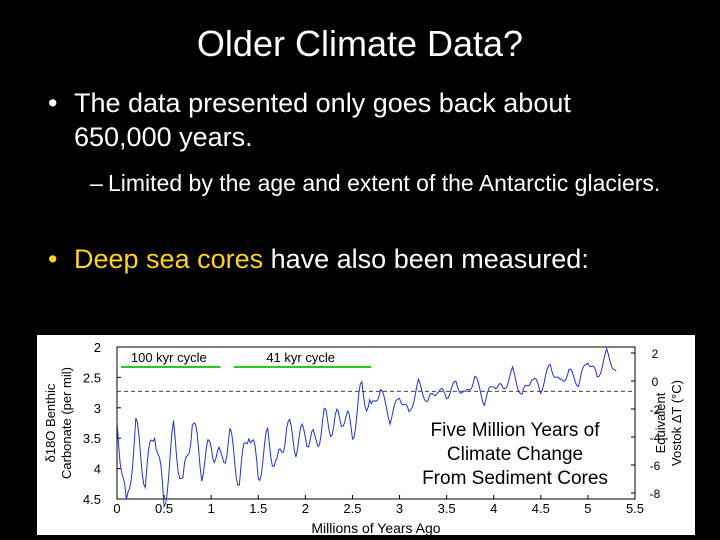  What do you see at coordinates (655, 354) in the screenshot?
I see `y-right-tick-label: 2` at bounding box center [655, 354].